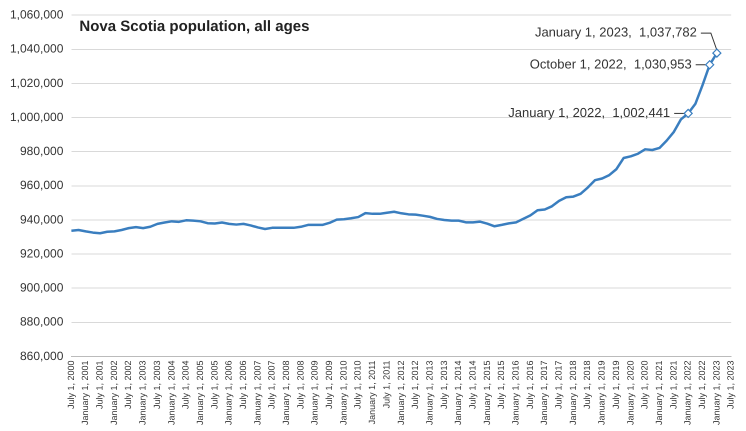 Image resolution: width=746 pixels, height=431 pixels. Describe the element at coordinates (415, 384) in the screenshot. I see `x-tick-label: July 1, 2012` at that location.